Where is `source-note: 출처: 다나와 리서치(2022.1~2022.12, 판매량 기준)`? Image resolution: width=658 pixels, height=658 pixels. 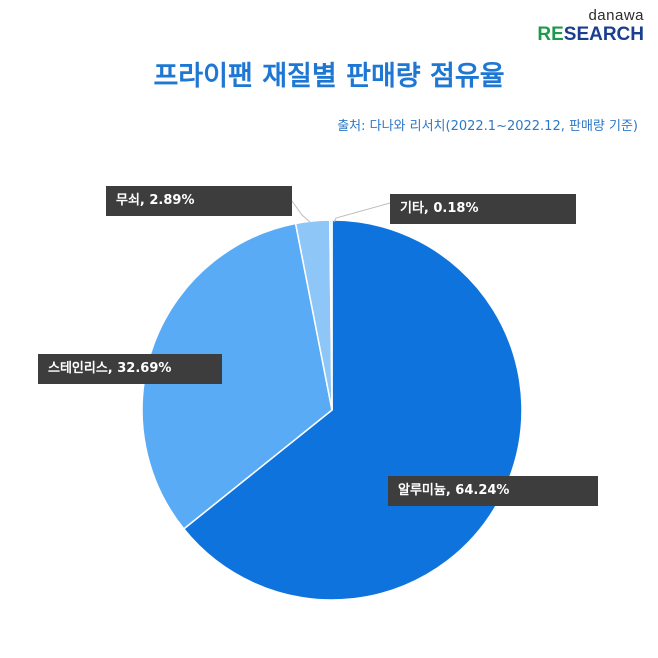
source-note: 출처: 다나와 리서치(2022.1~2022.12, 판매량 기준) is located at coordinates (487, 126).